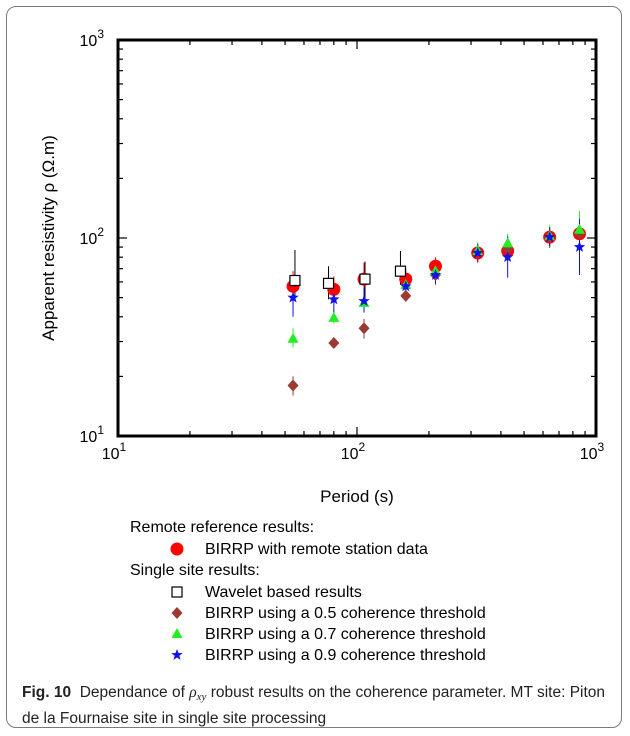  I want to click on legend-label-remote-birrp: BIRRP with remote station data, so click(316, 549).